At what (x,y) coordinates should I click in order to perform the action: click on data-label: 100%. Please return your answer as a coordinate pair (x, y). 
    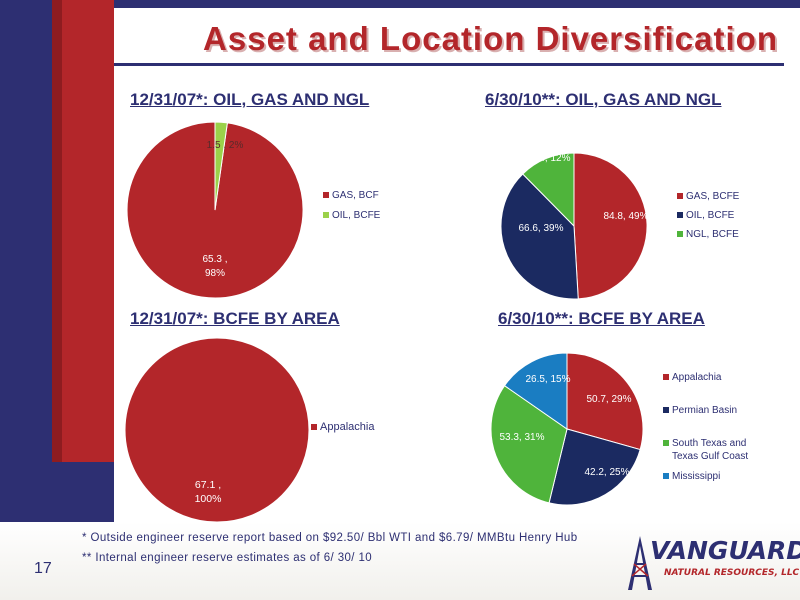
    Looking at the image, I should click on (208, 499).